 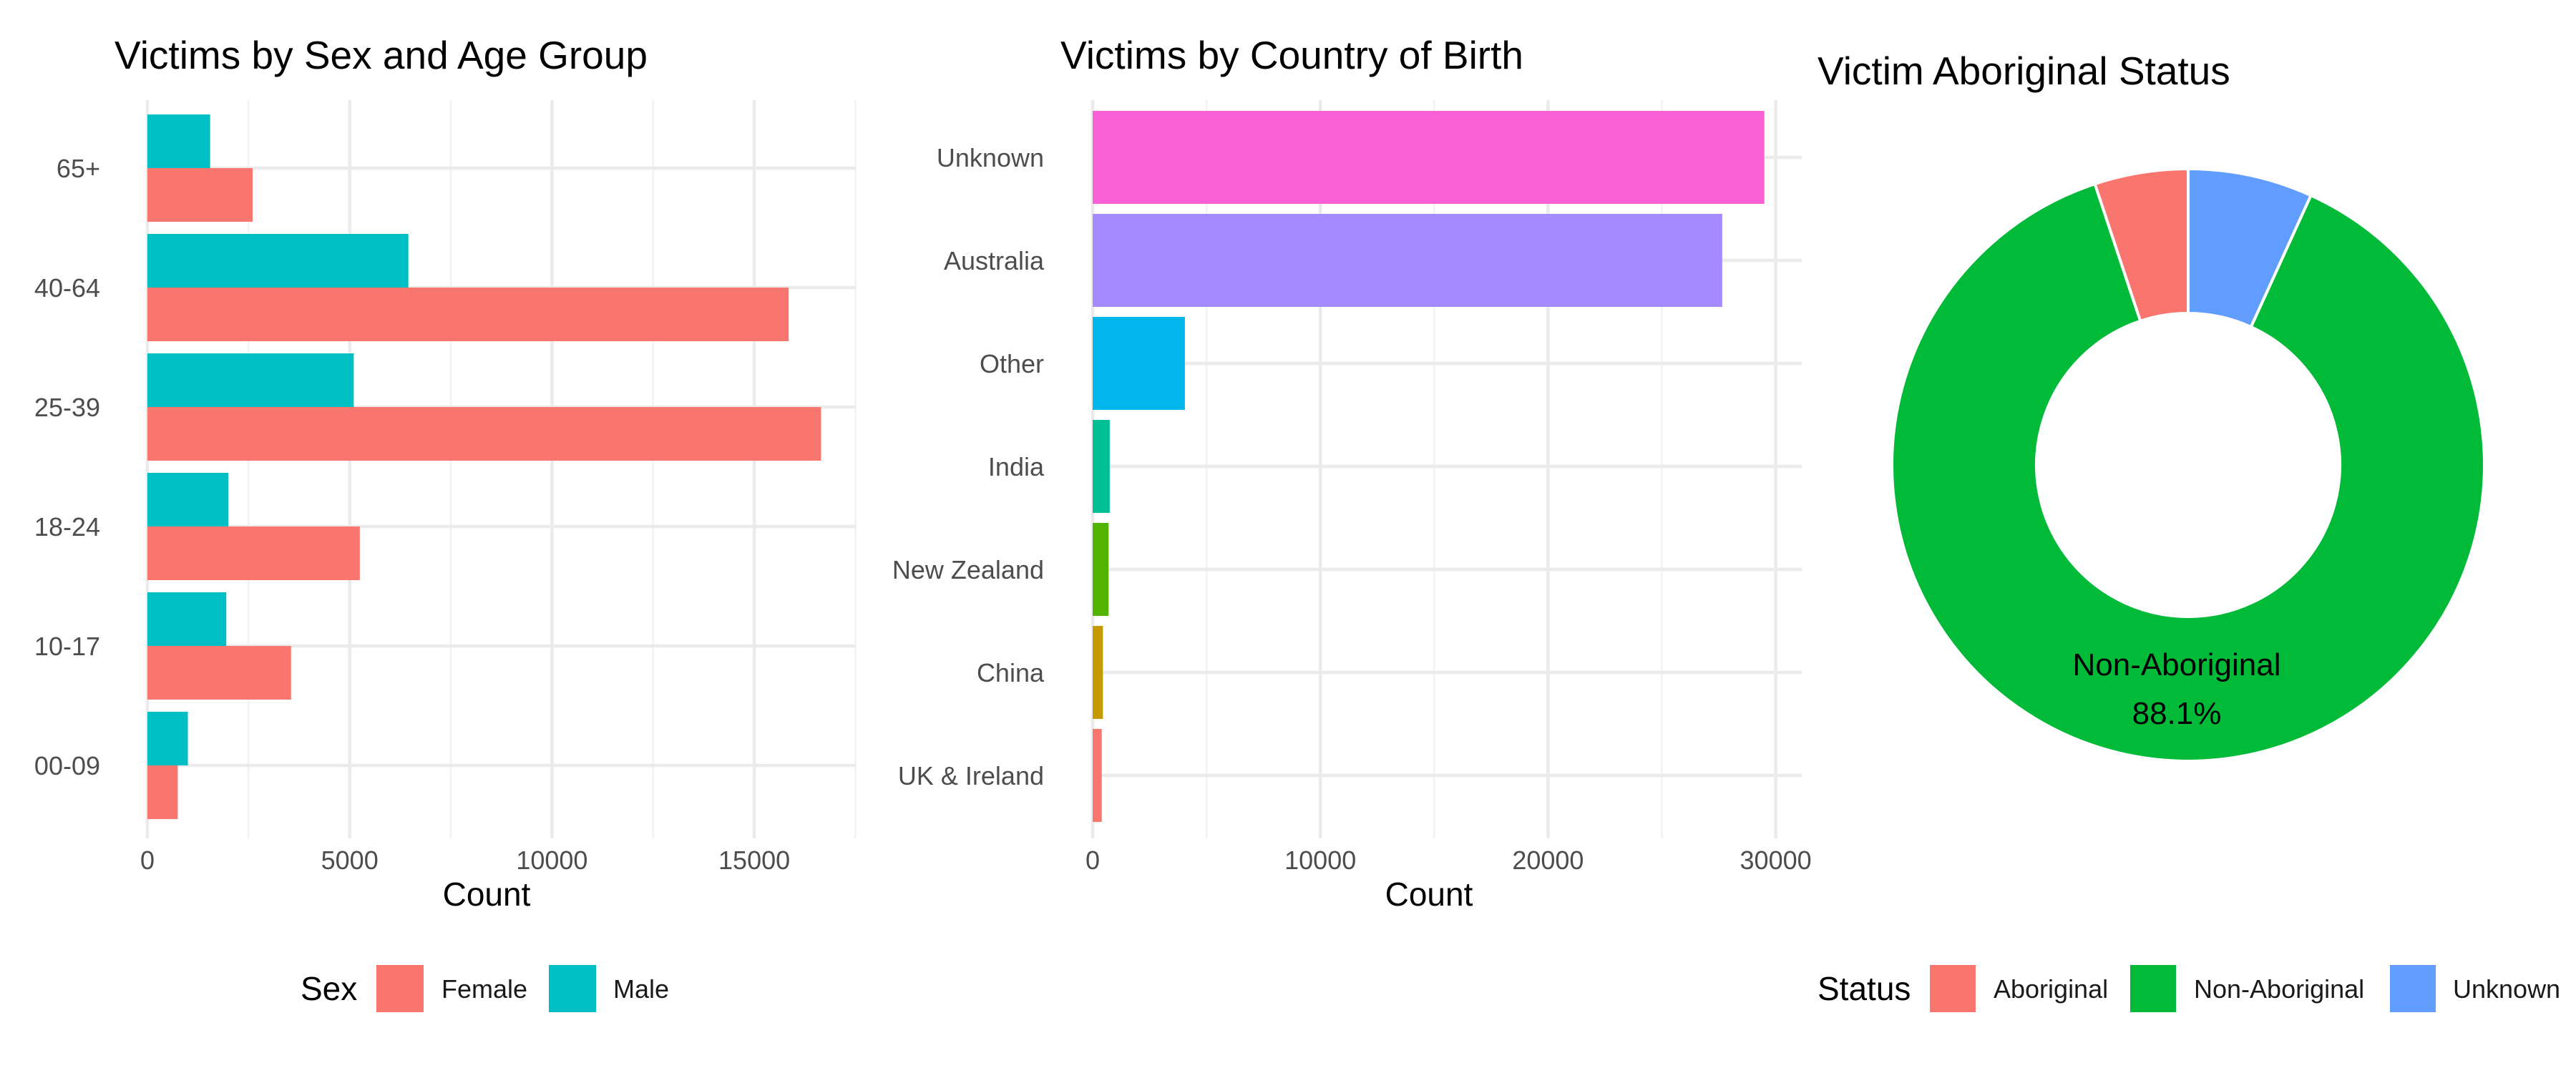 I want to click on legend-swatch-male, so click(x=572, y=989).